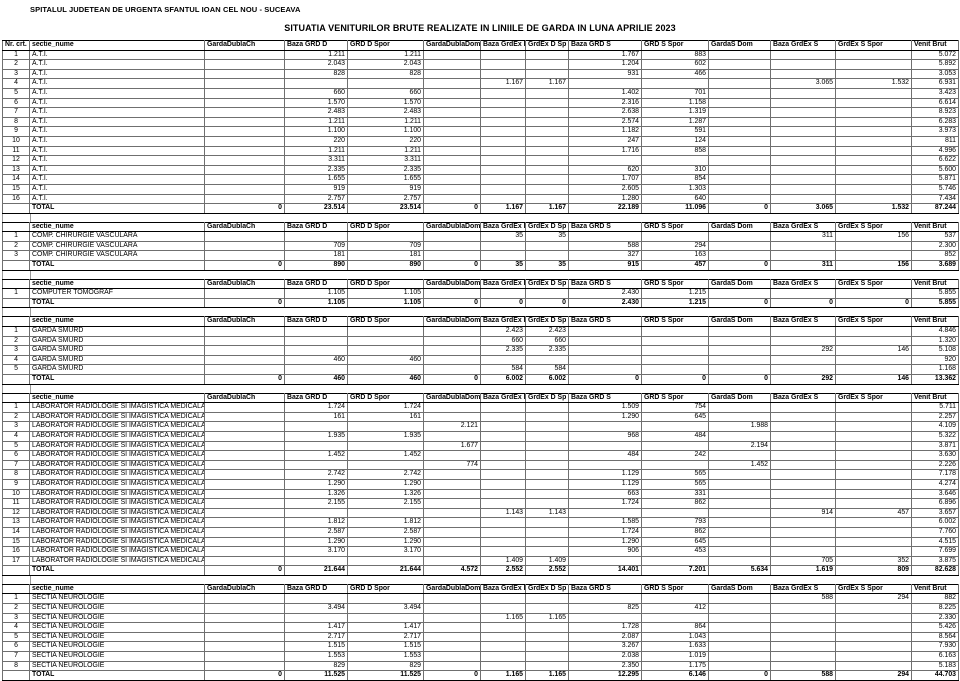  Describe the element at coordinates (547, 561) in the screenshot. I see `value-cell: 1.409` at that location.